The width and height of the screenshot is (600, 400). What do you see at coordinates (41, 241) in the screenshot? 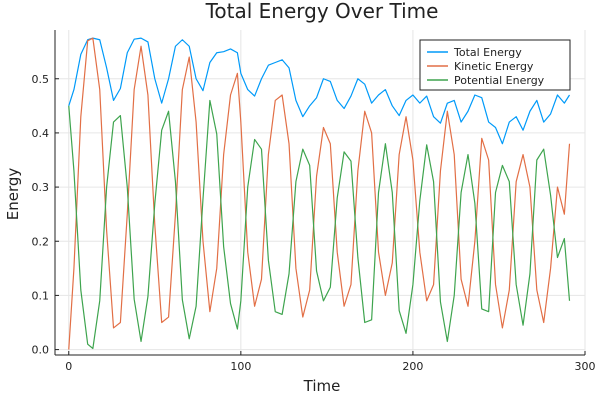
I see `y-tick-label: 0.2` at bounding box center [41, 241].